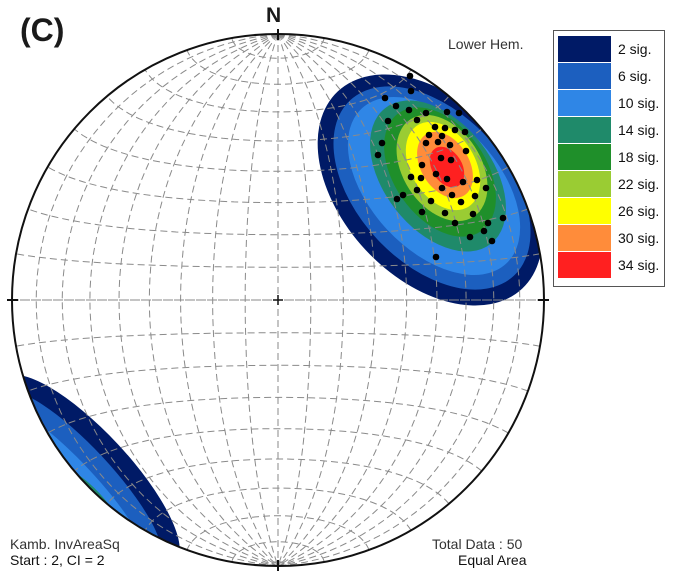  I want to click on legend-item: 10 sig., so click(609, 102).